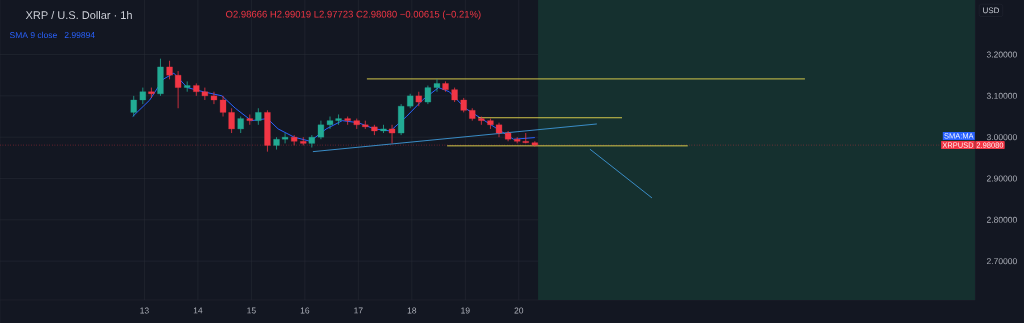 Image resolution: width=1024 pixels, height=323 pixels. What do you see at coordinates (1001, 95) in the screenshot?
I see `y-tick-label: 3.10000` at bounding box center [1001, 95].